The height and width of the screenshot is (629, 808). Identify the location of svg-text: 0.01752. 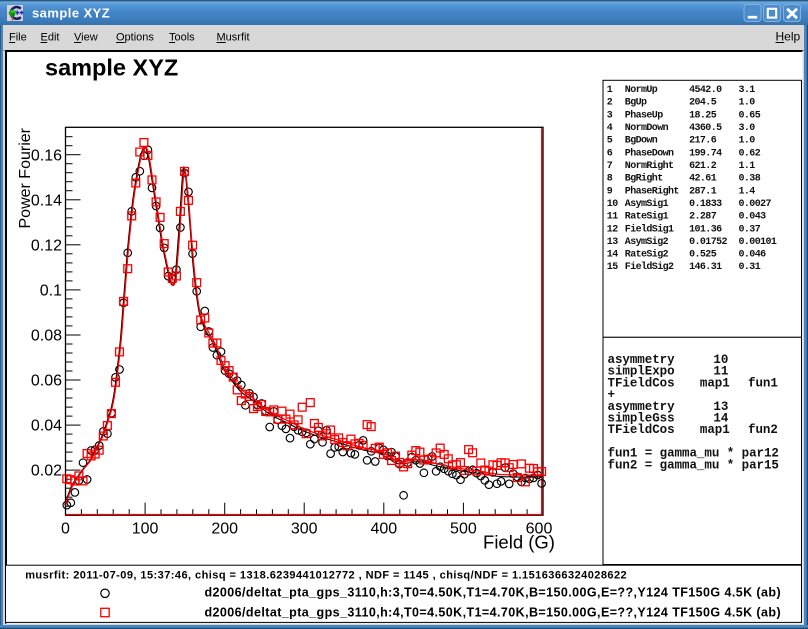
(708, 242).